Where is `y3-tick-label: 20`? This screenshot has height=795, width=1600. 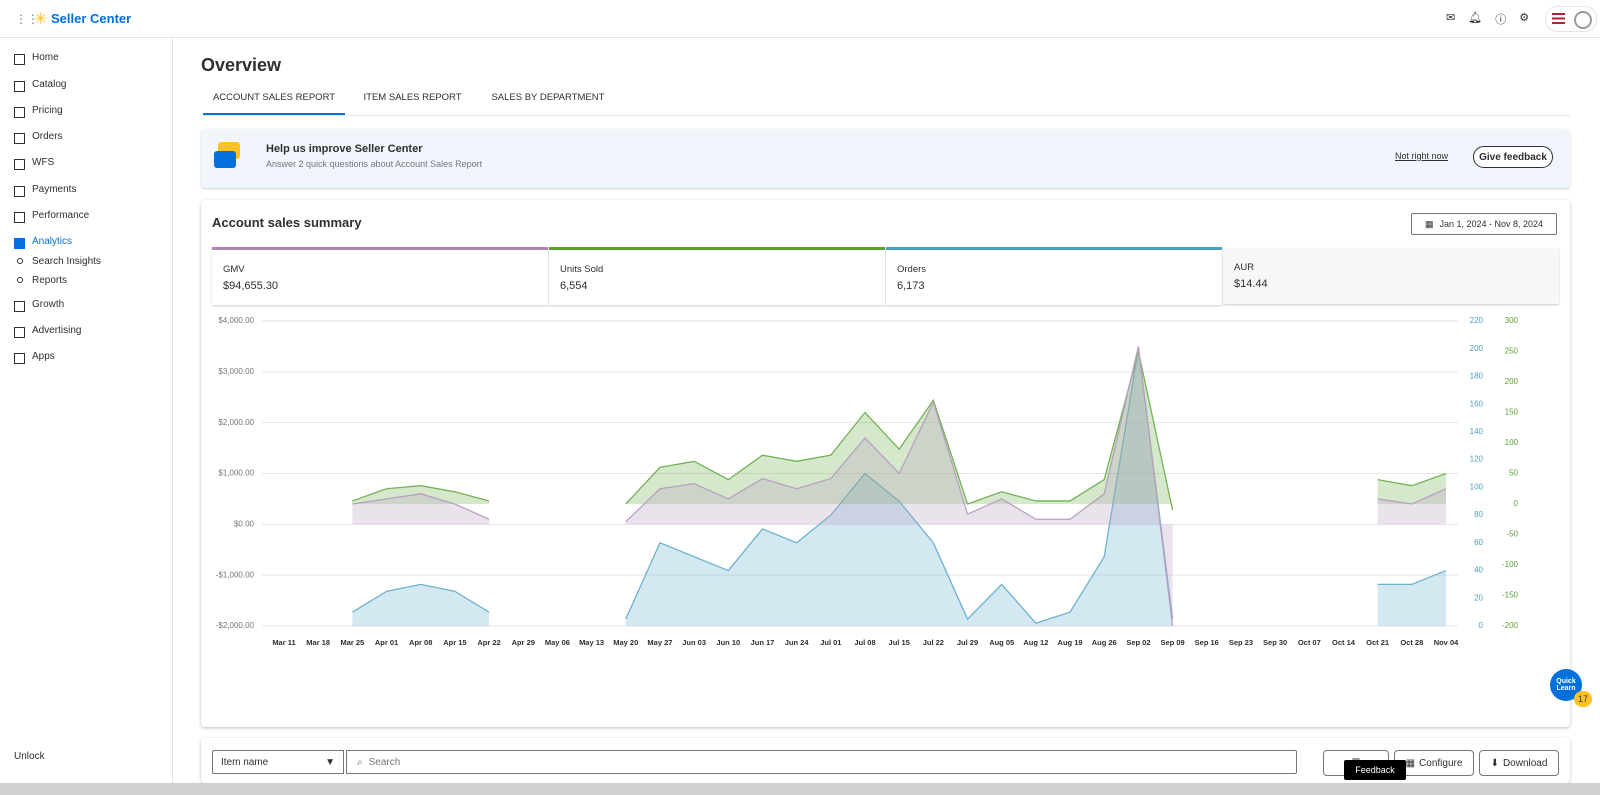 y3-tick-label: 20 is located at coordinates (1478, 597).